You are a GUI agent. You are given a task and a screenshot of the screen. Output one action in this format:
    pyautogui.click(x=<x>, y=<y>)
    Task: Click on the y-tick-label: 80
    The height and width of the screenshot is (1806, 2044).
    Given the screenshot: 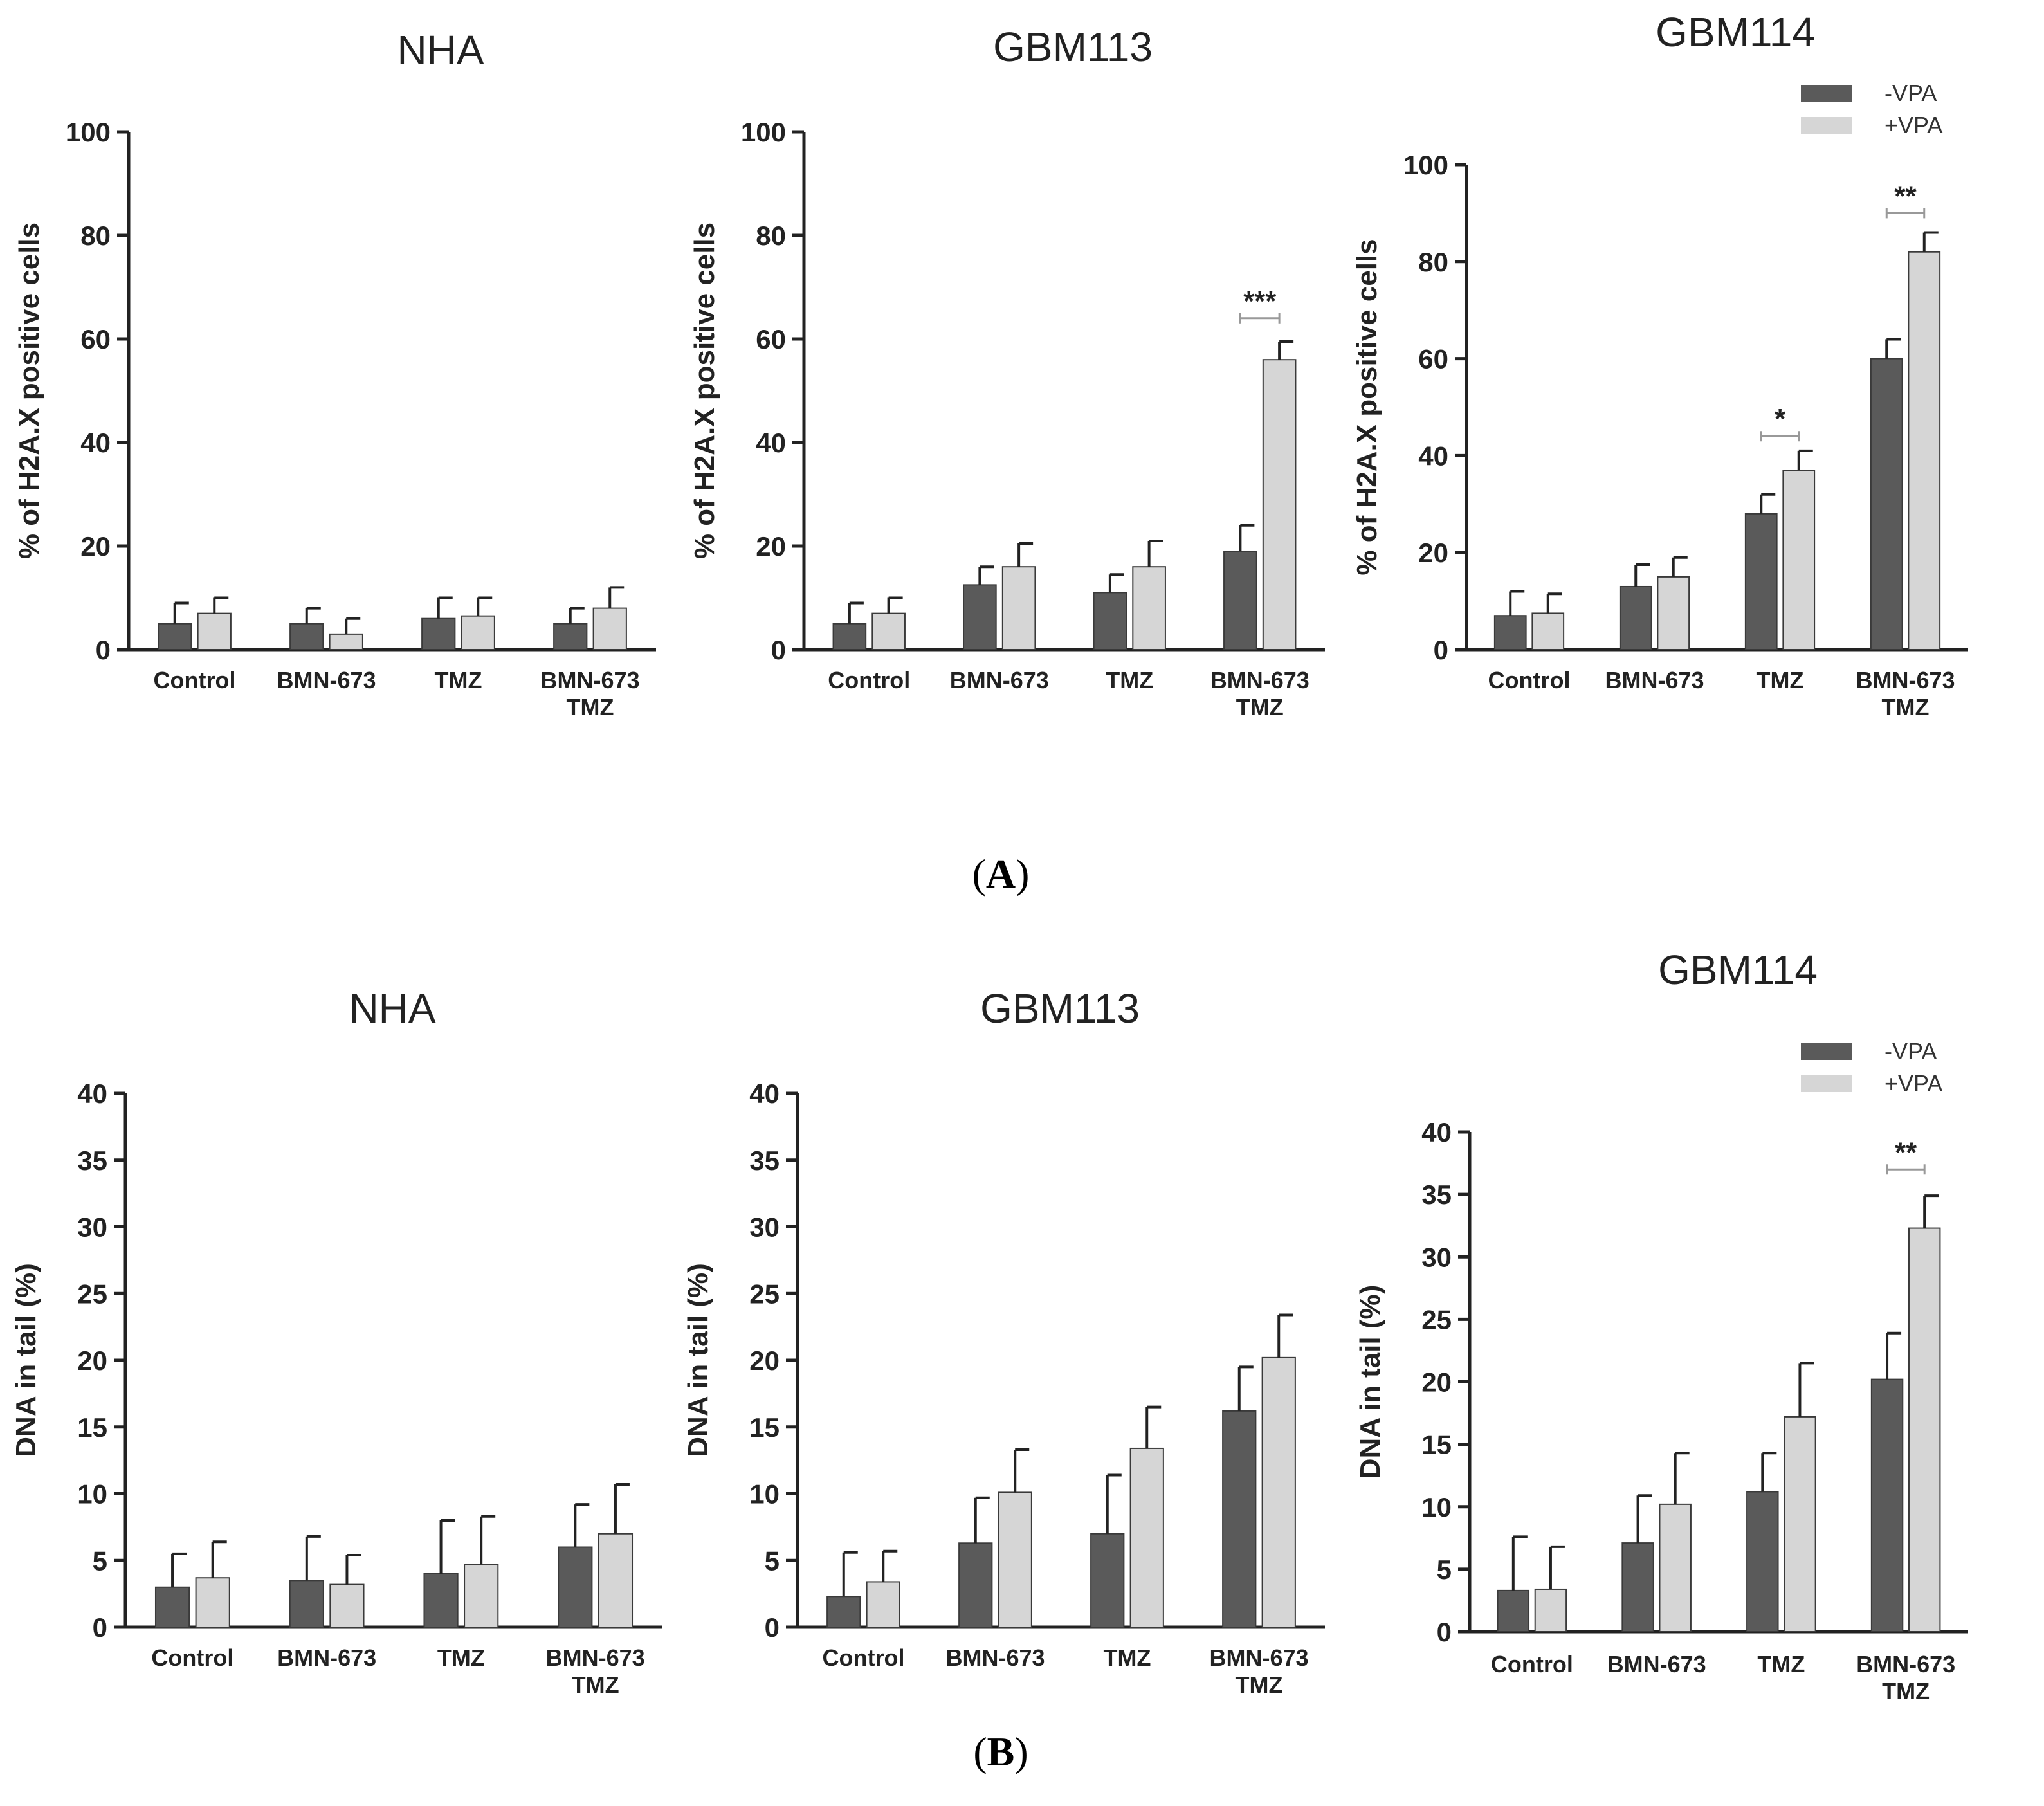 What is the action you would take?
    pyautogui.click(x=1433, y=262)
    